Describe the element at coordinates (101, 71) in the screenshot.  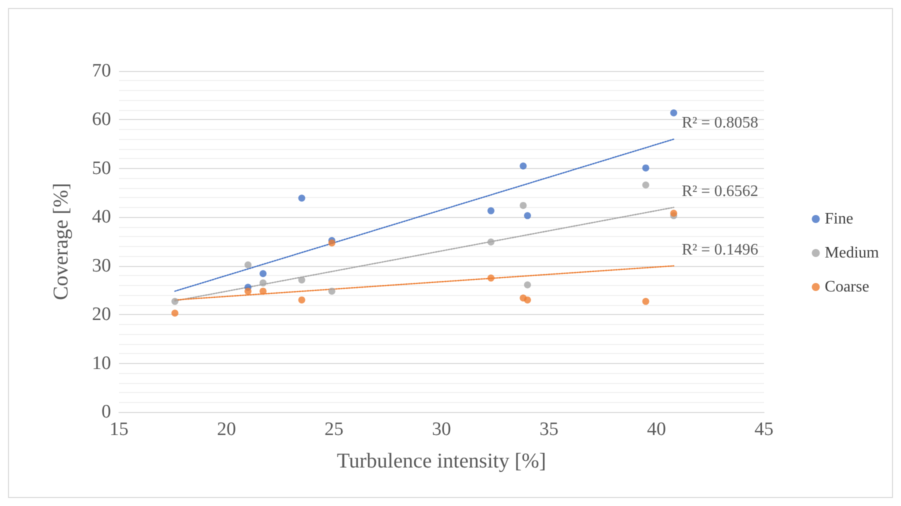
I see `y-tick-label: 70` at that location.